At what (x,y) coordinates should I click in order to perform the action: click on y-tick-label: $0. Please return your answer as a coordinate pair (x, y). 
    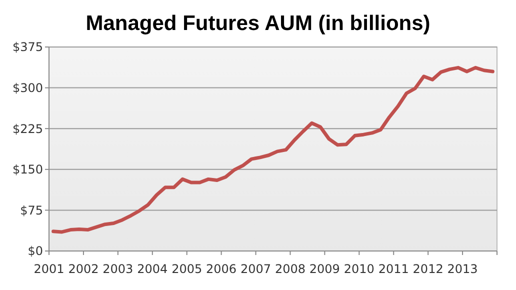
    Looking at the image, I should click on (35, 251).